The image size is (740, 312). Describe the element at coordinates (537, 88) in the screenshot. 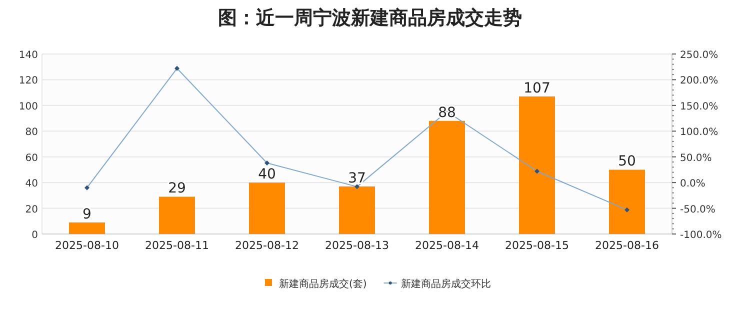

I see `data-label: 107` at that location.